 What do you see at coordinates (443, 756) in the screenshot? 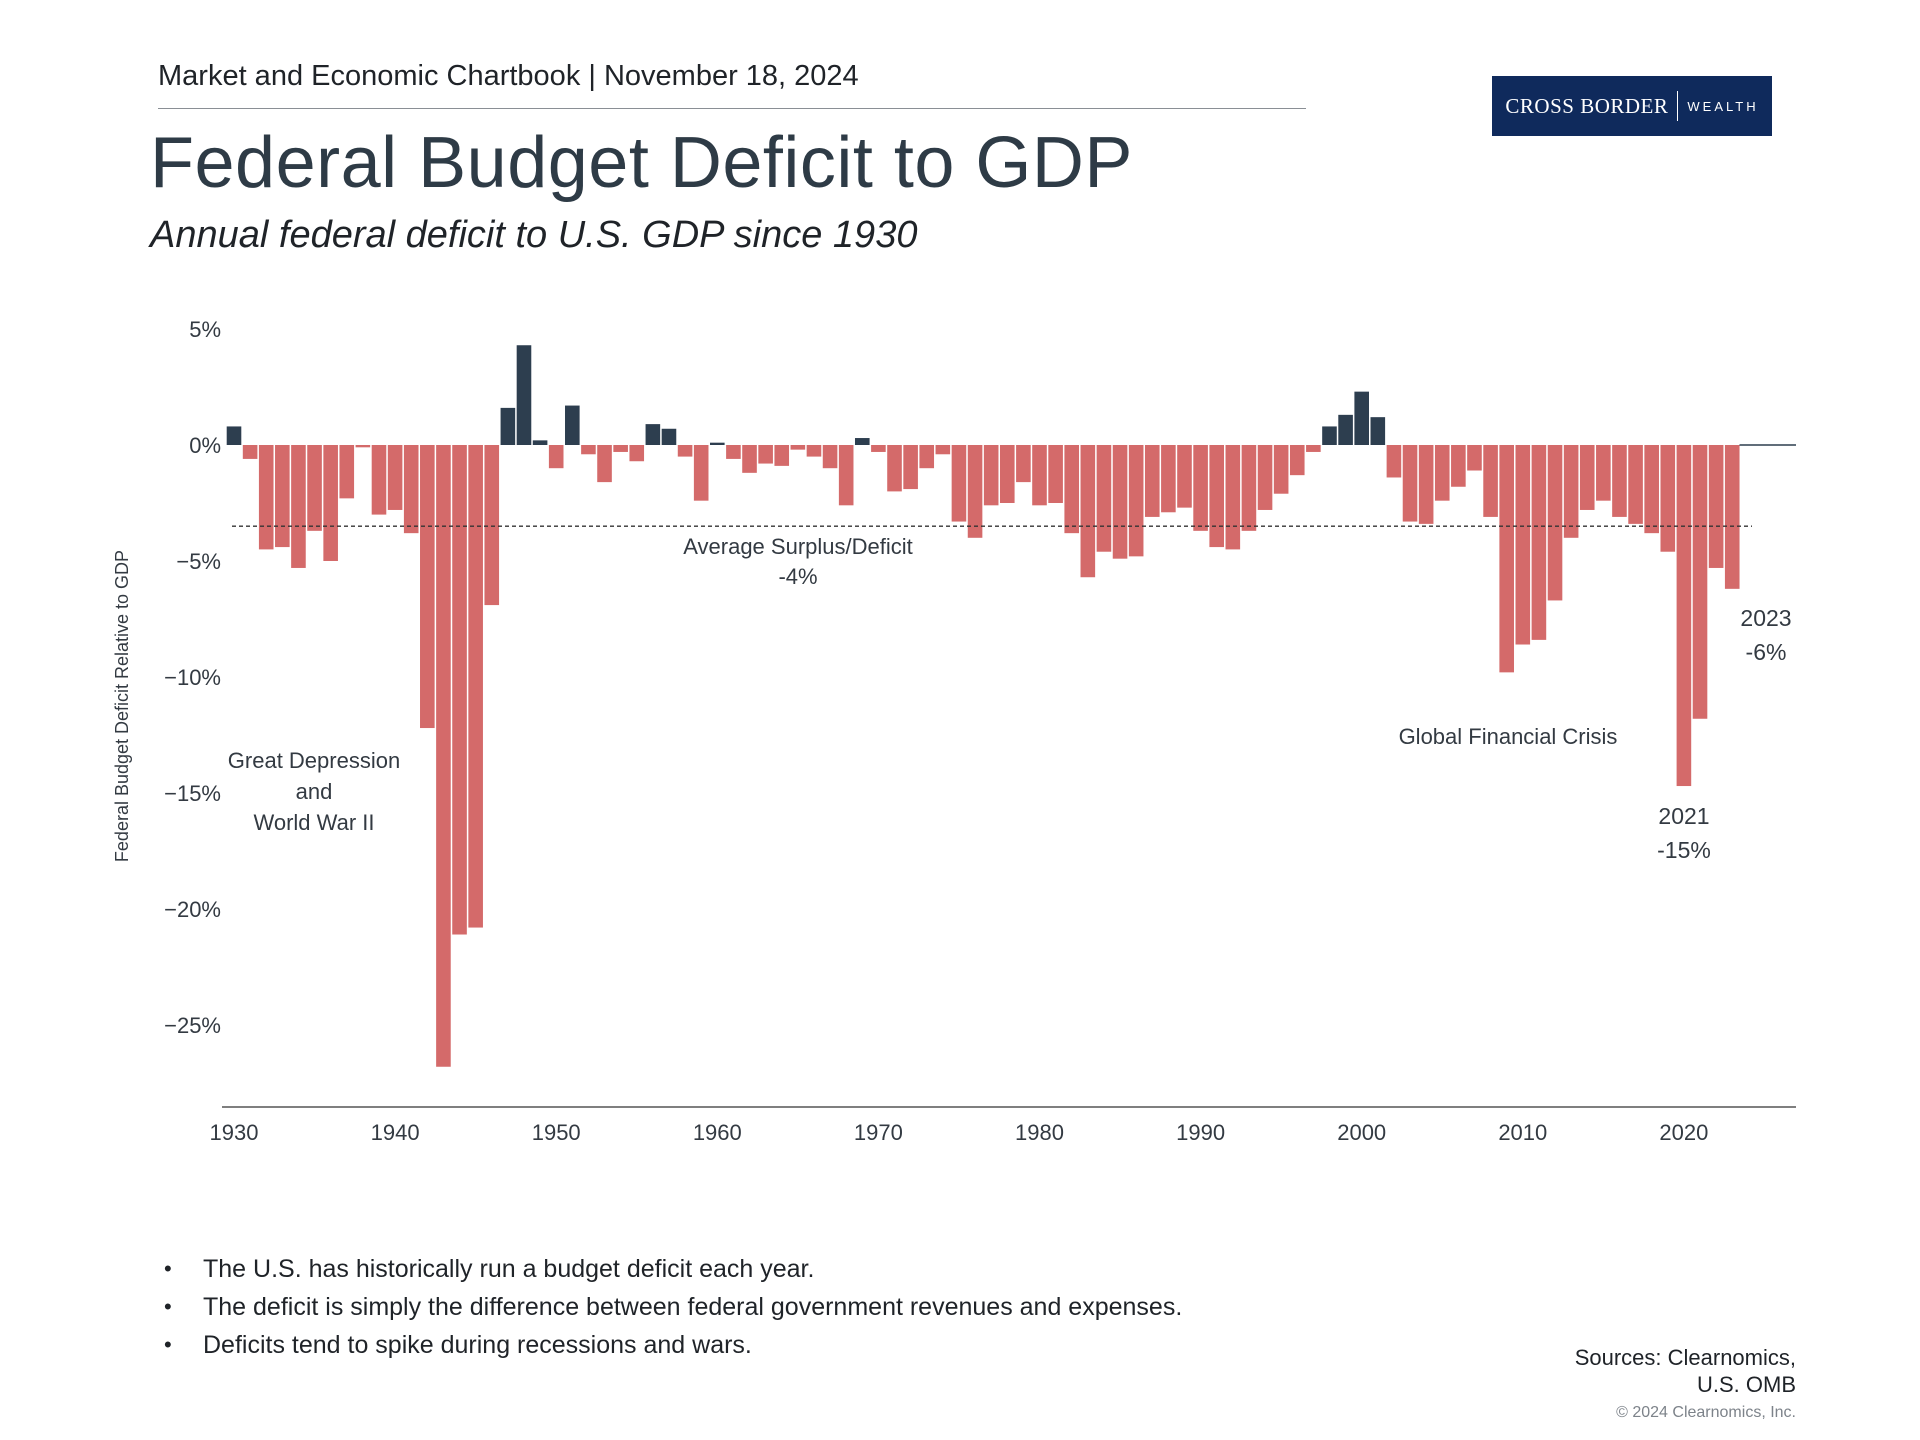
I see `bar-1943` at bounding box center [443, 756].